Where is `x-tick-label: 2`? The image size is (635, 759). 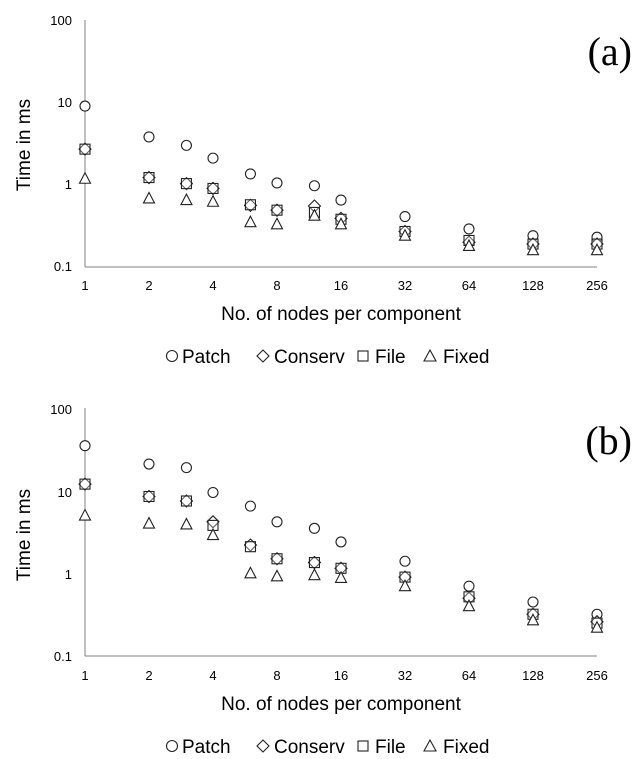 x-tick-label: 2 is located at coordinates (148, 675).